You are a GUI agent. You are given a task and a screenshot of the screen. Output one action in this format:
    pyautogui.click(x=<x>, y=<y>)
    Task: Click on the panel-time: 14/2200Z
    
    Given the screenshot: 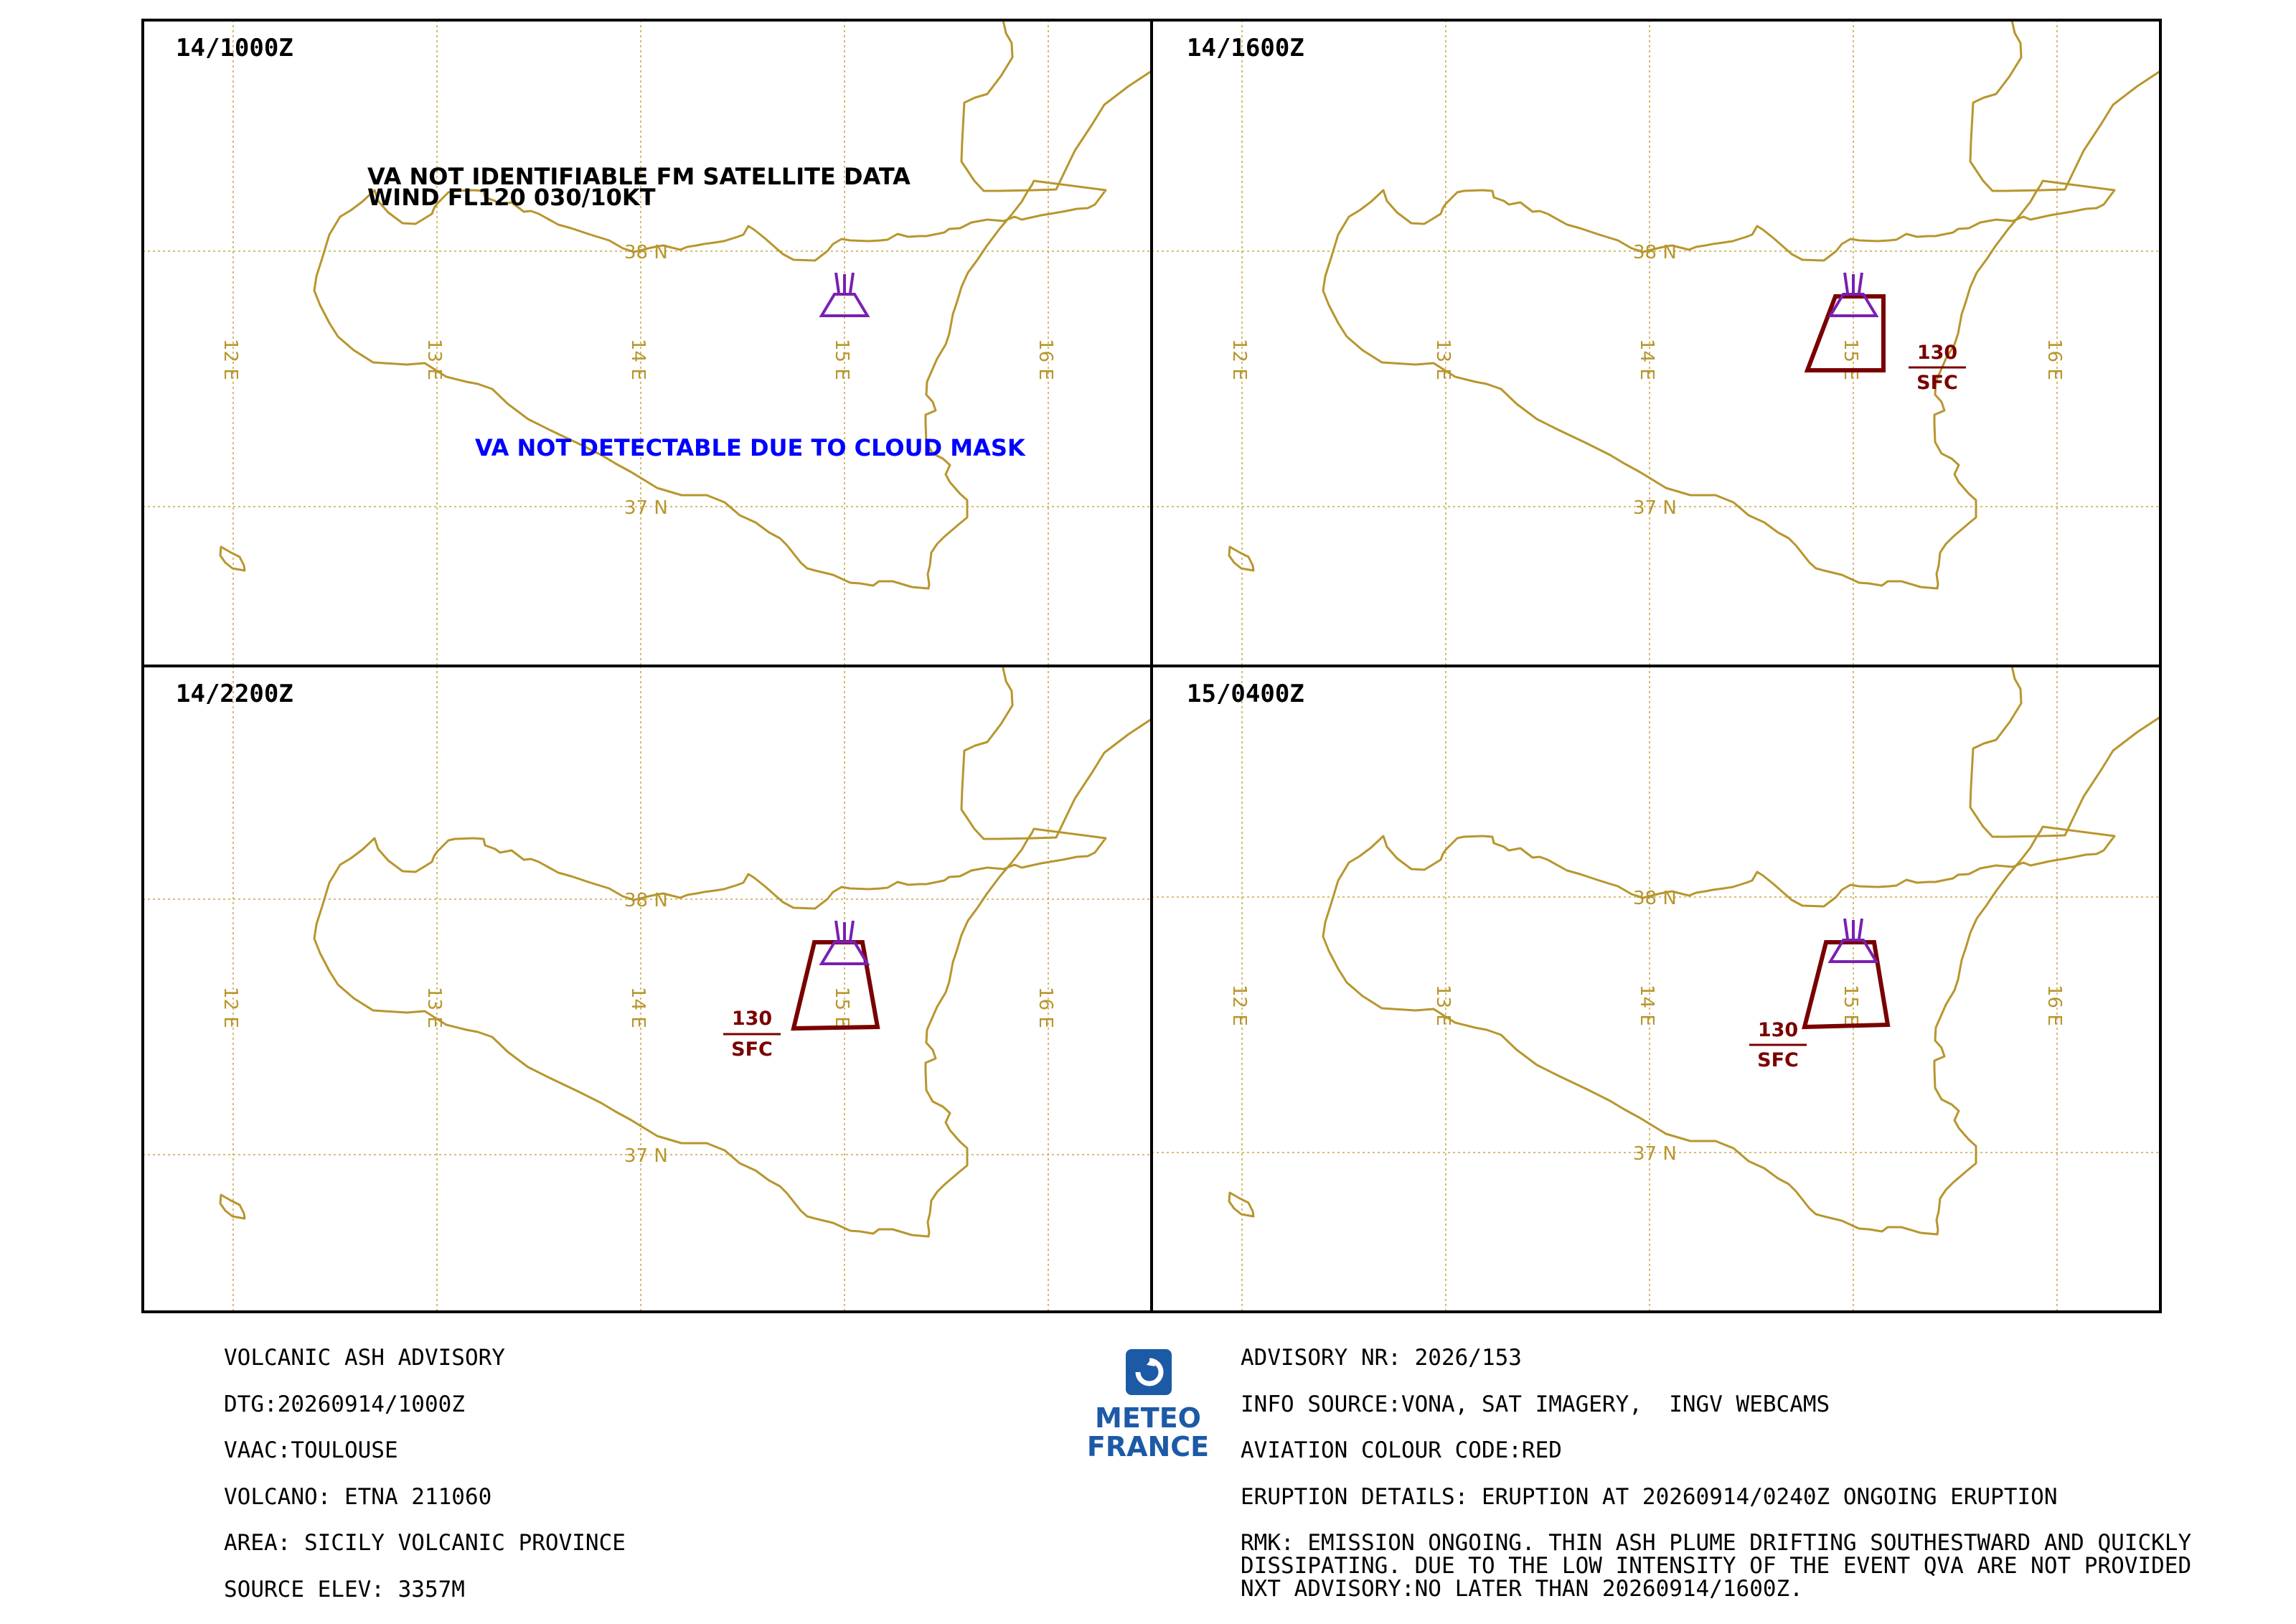 What is the action you would take?
    pyautogui.click(x=235, y=694)
    